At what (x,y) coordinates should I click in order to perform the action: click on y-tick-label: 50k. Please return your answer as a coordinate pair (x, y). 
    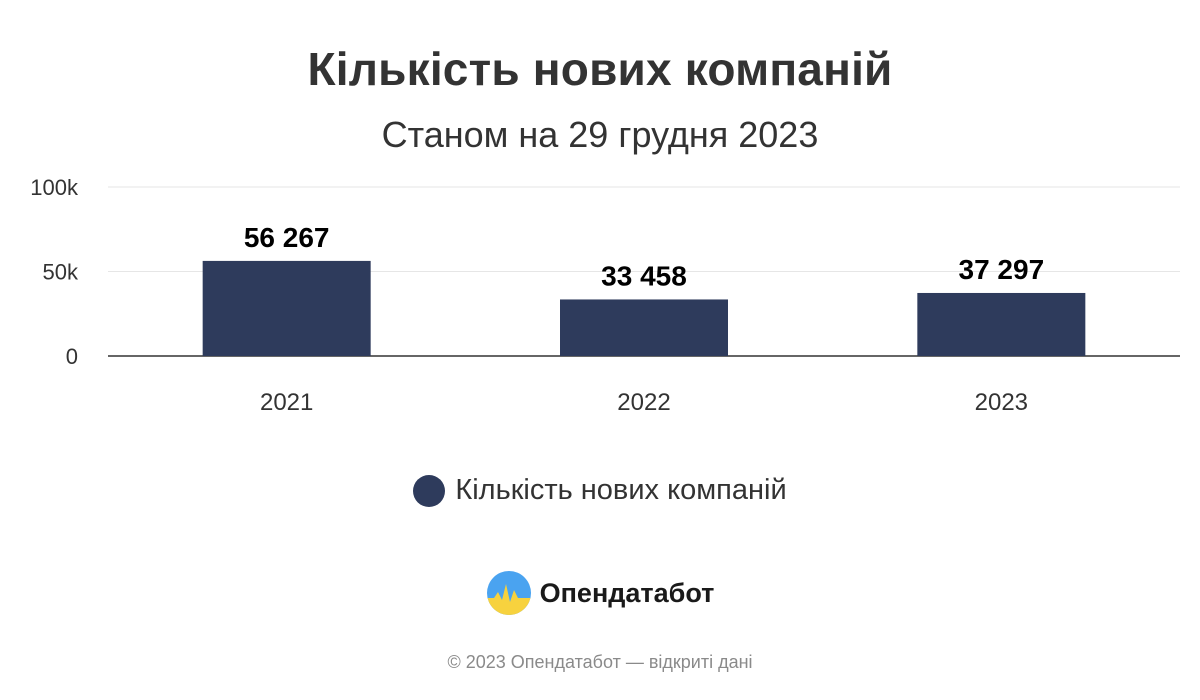
    Looking at the image, I should click on (61, 272).